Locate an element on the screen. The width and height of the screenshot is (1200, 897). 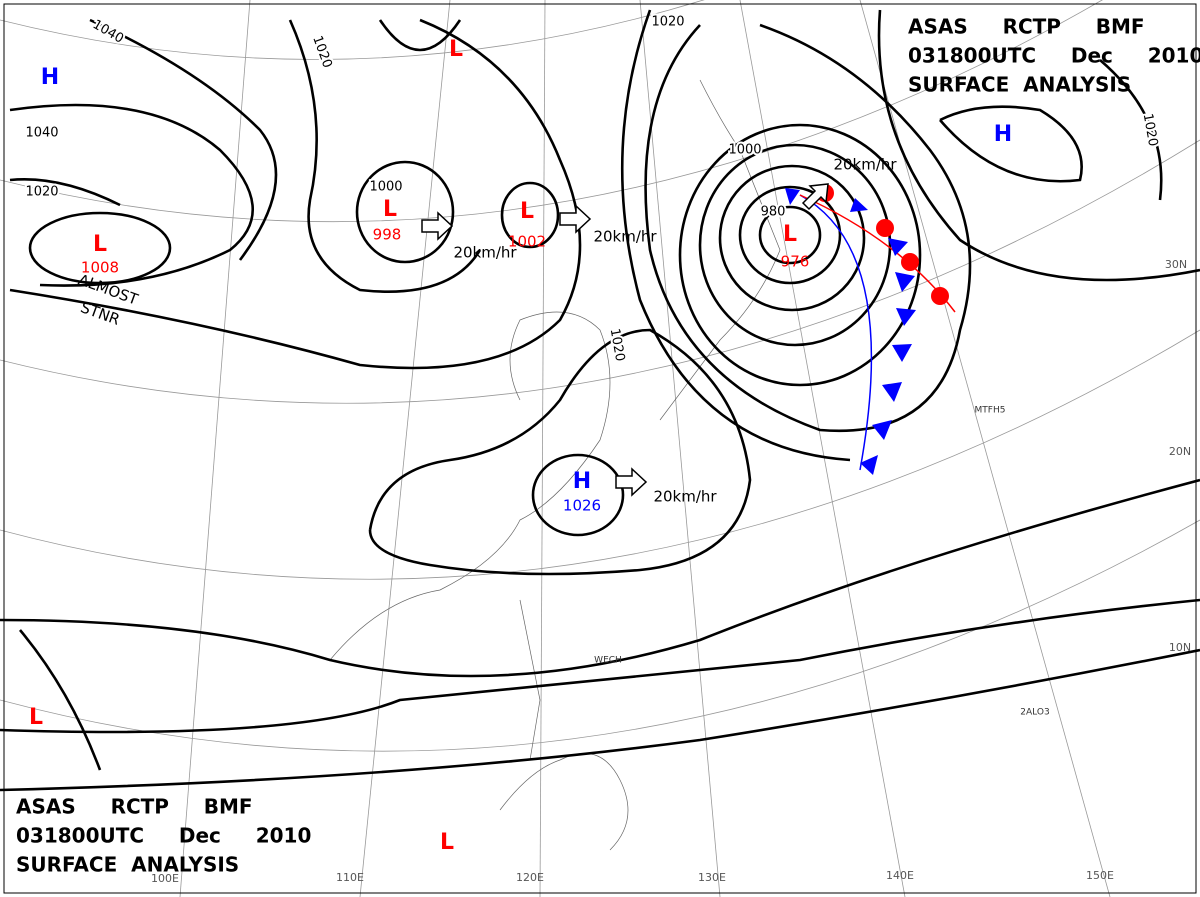
pressure-value: 976 is located at coordinates (795, 262).